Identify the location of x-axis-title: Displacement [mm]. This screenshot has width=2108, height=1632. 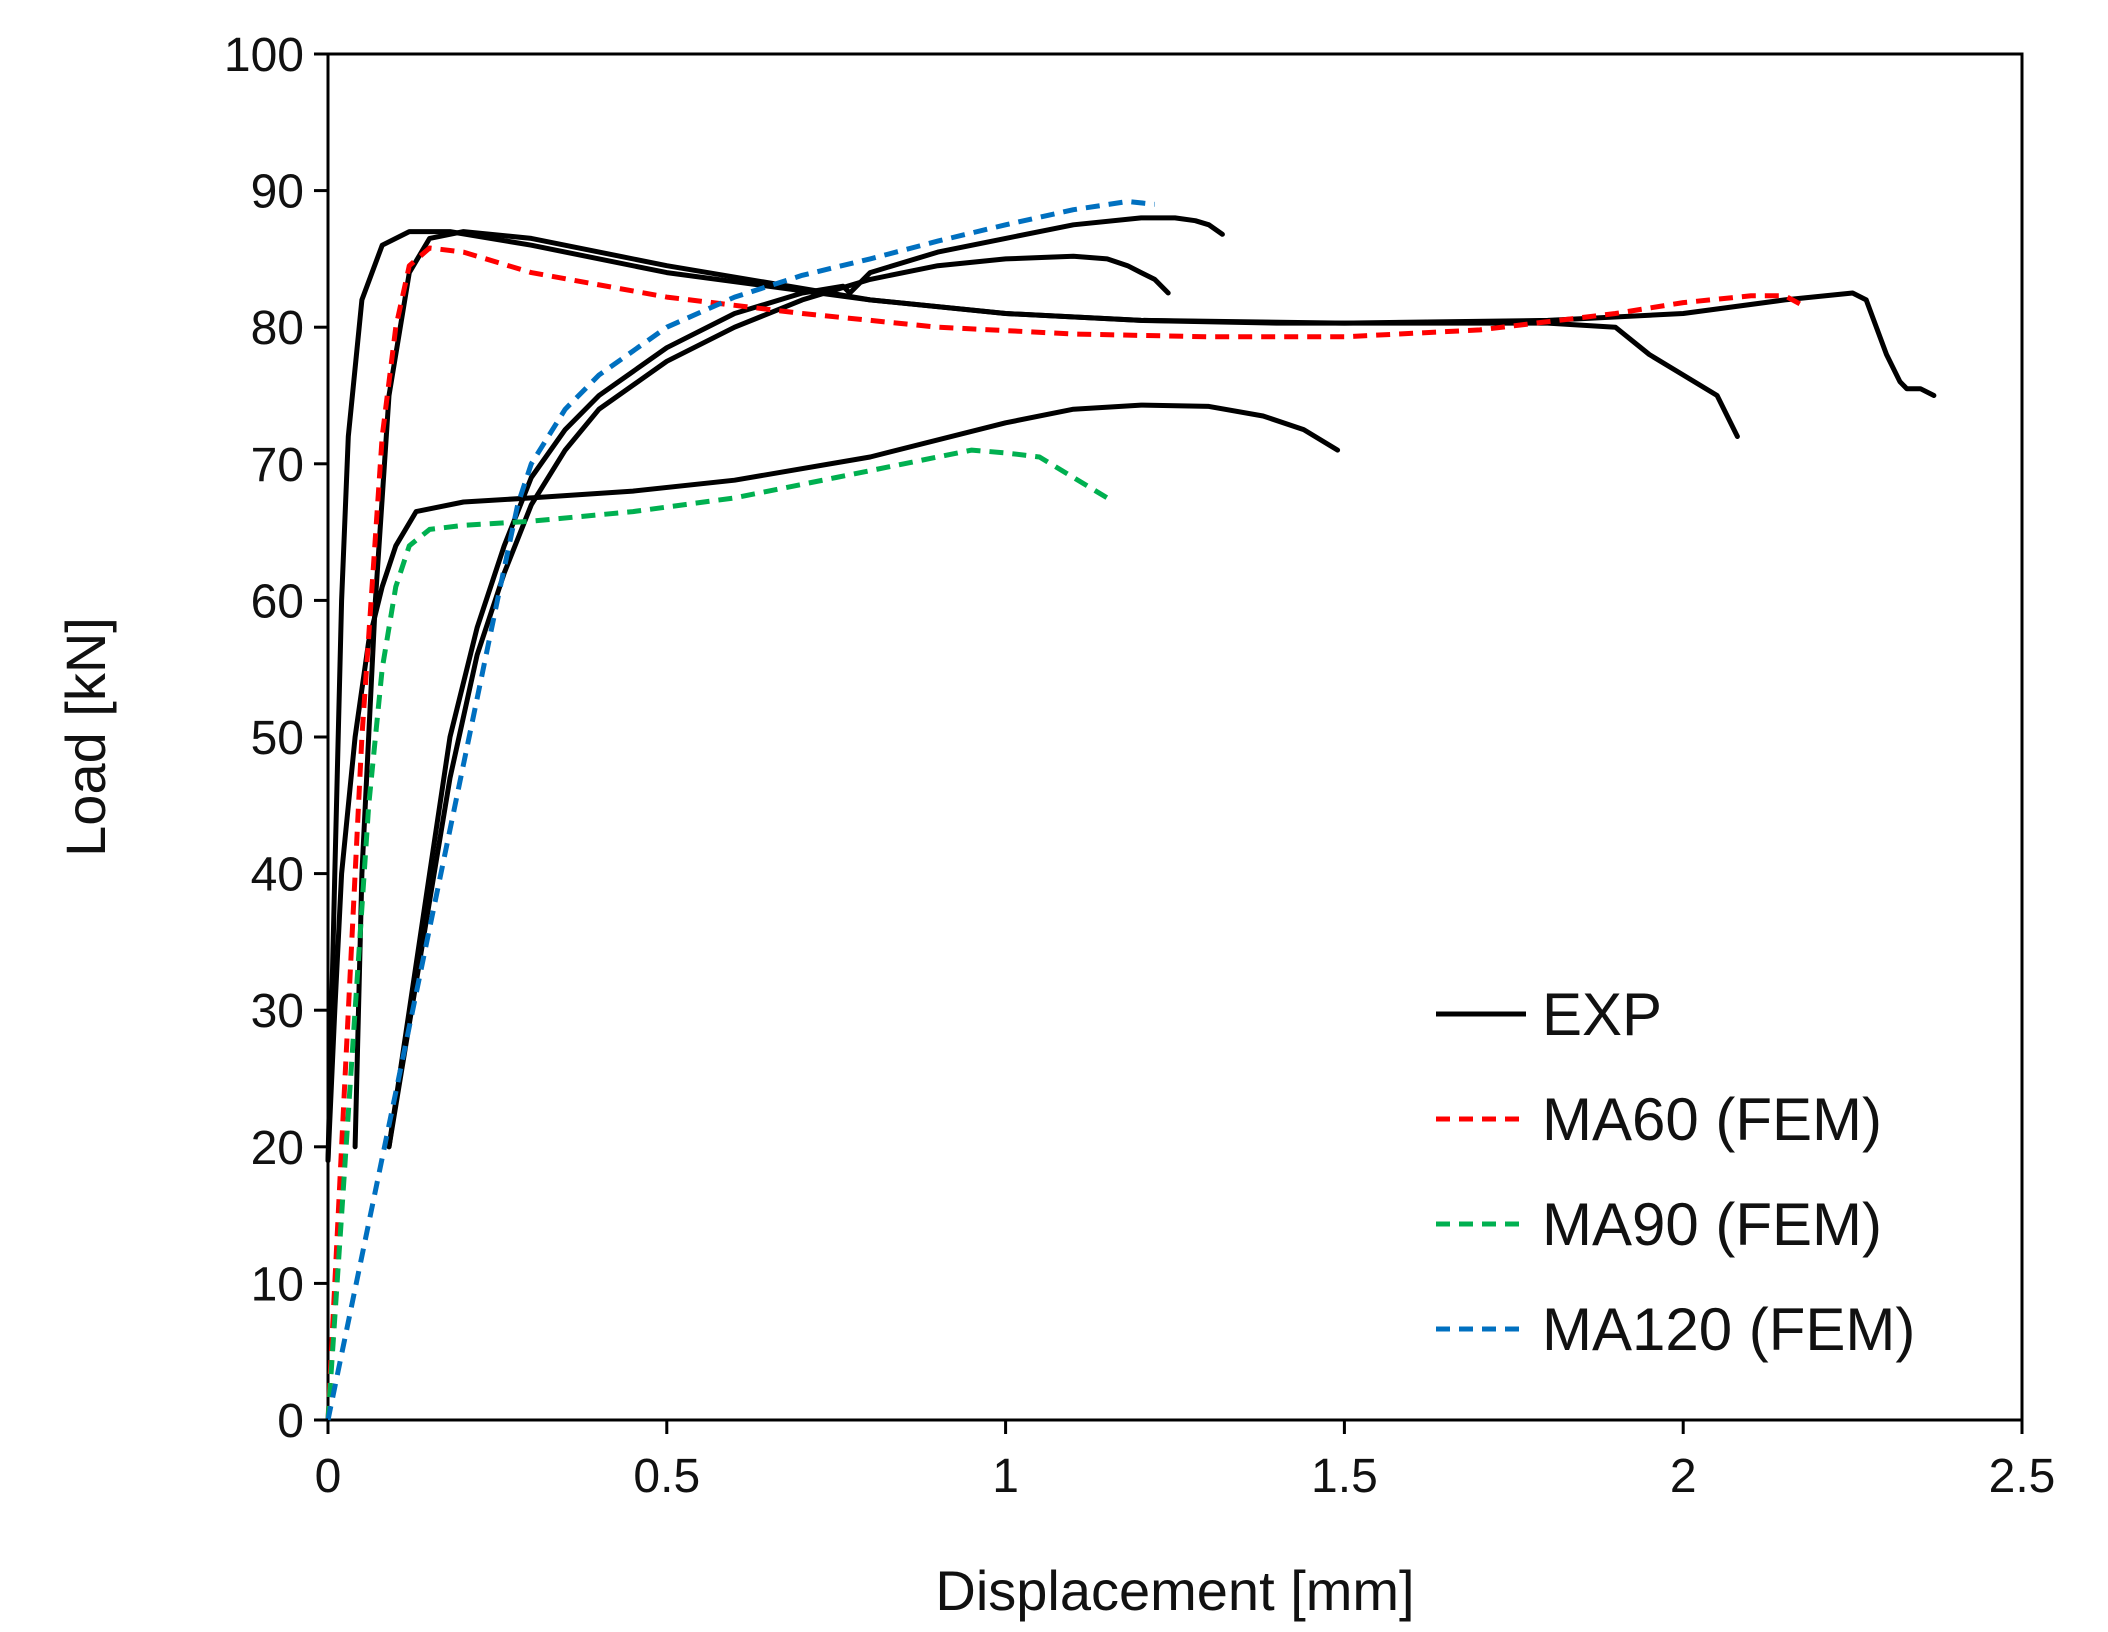
(1174, 1590).